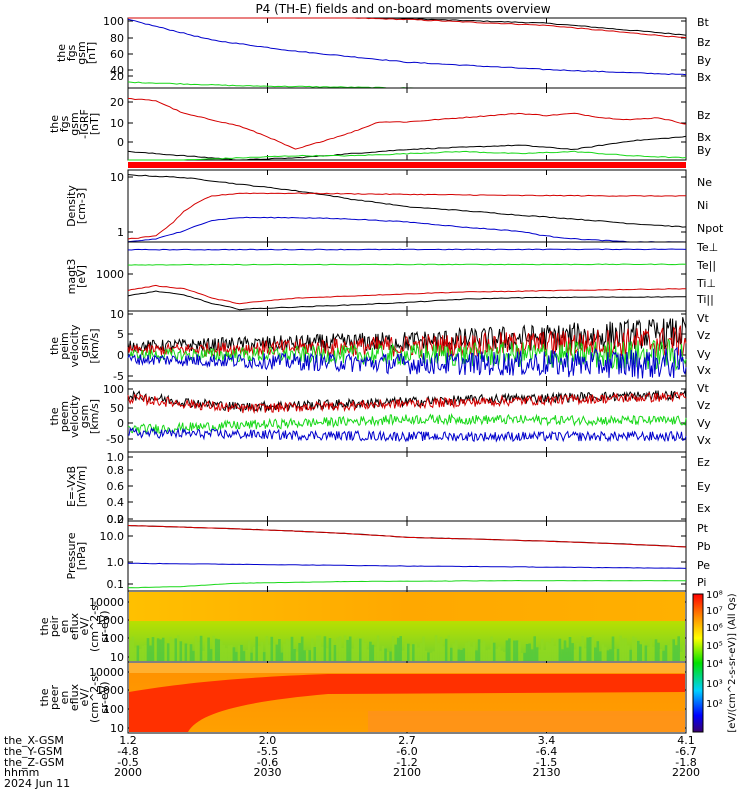  I want to click on y-axis-label: [cm-3], so click(81, 206).